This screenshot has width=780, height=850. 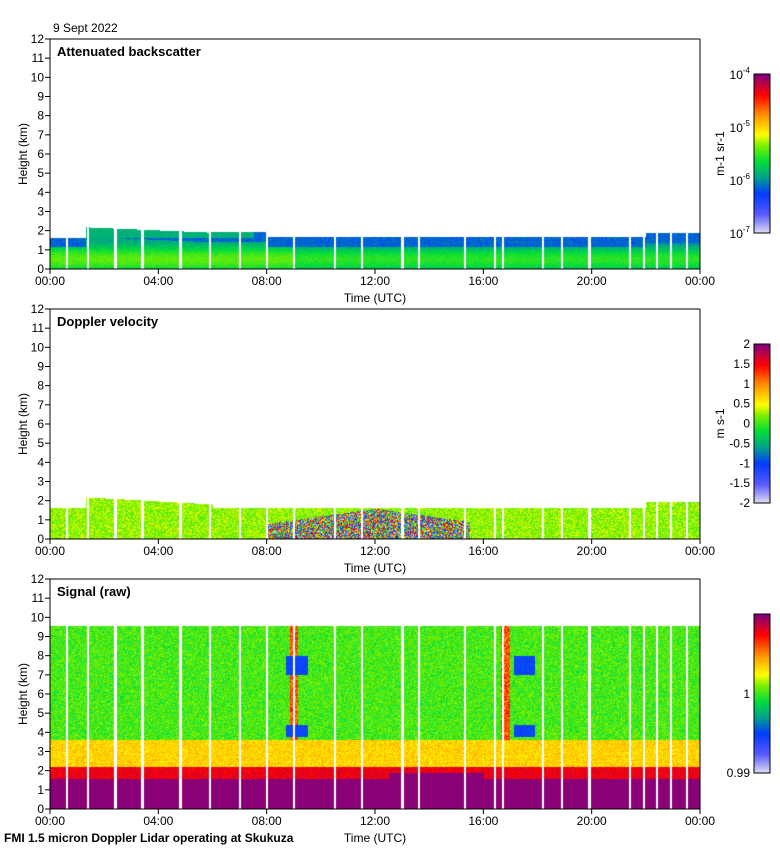 I want to click on colorbar-tick-label: -1.5, so click(x=739, y=483).